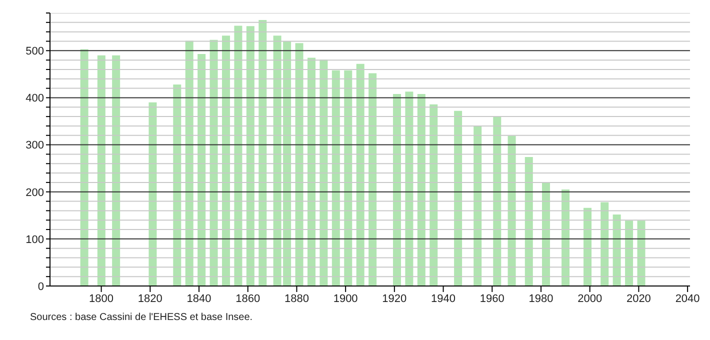 The height and width of the screenshot is (340, 710). Describe the element at coordinates (41, 286) in the screenshot. I see `y-tick-label: 0` at that location.